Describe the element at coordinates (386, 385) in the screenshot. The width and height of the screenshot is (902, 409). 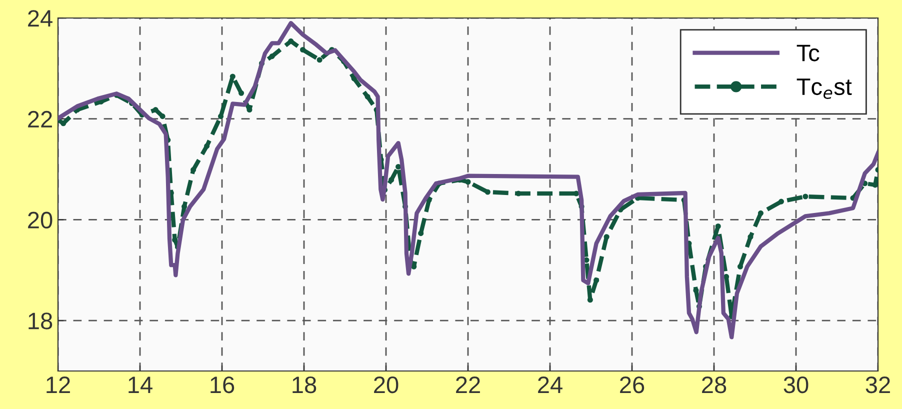
I see `x-tick-label: 20` at that location.